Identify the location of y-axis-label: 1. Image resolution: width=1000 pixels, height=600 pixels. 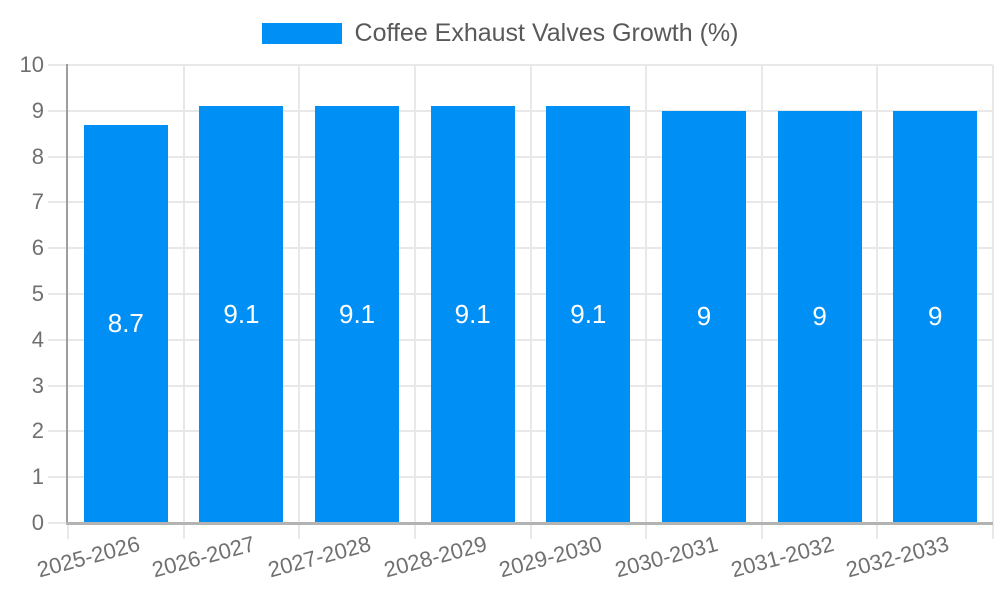
(37, 477).